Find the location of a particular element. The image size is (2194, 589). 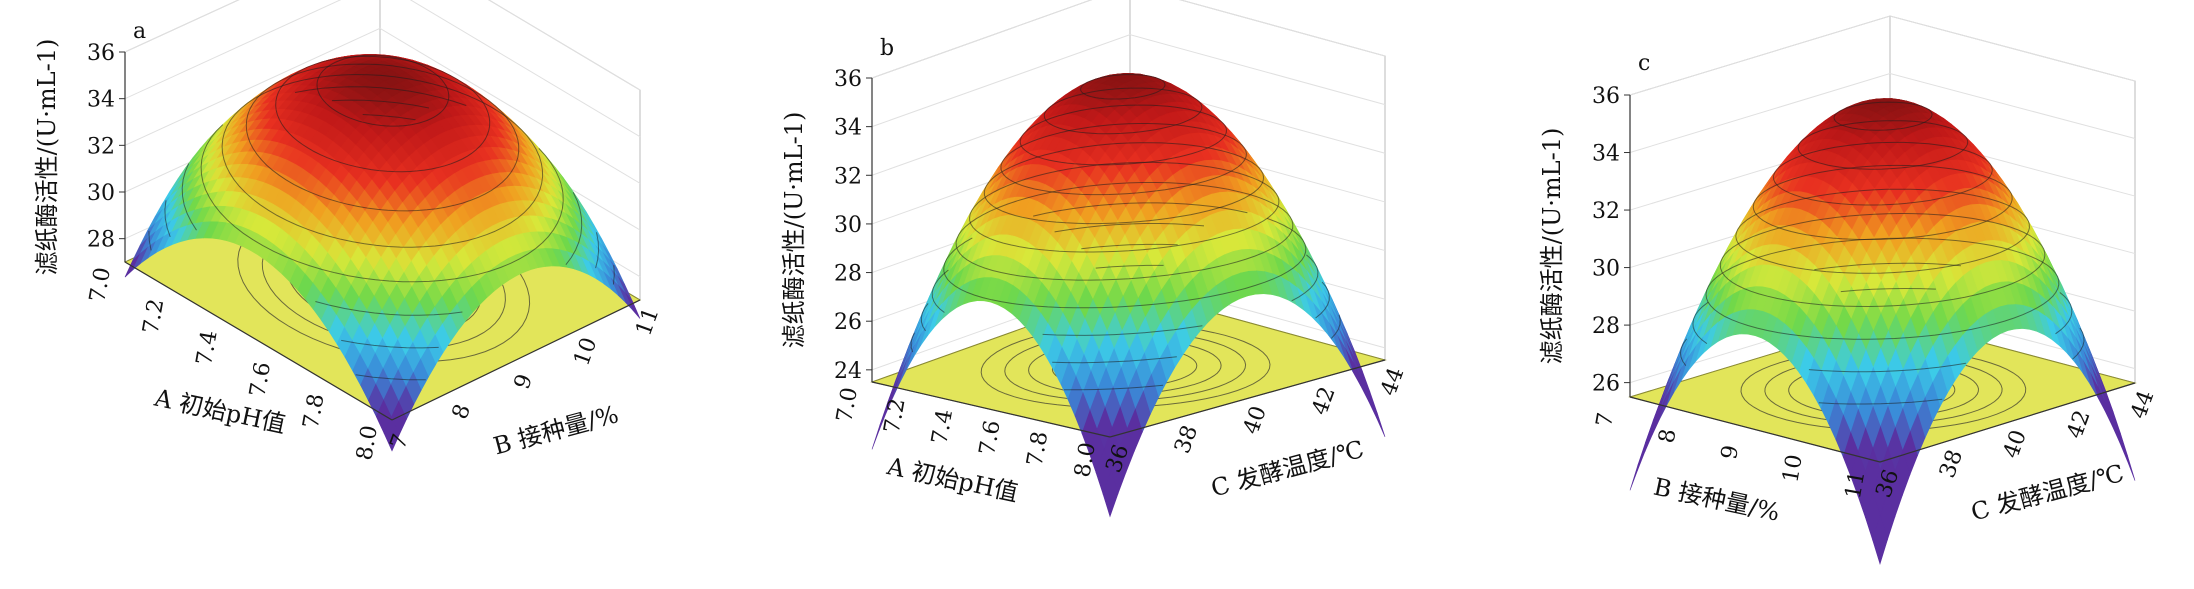

x-tick-label: 11 is located at coordinates (1855, 485).